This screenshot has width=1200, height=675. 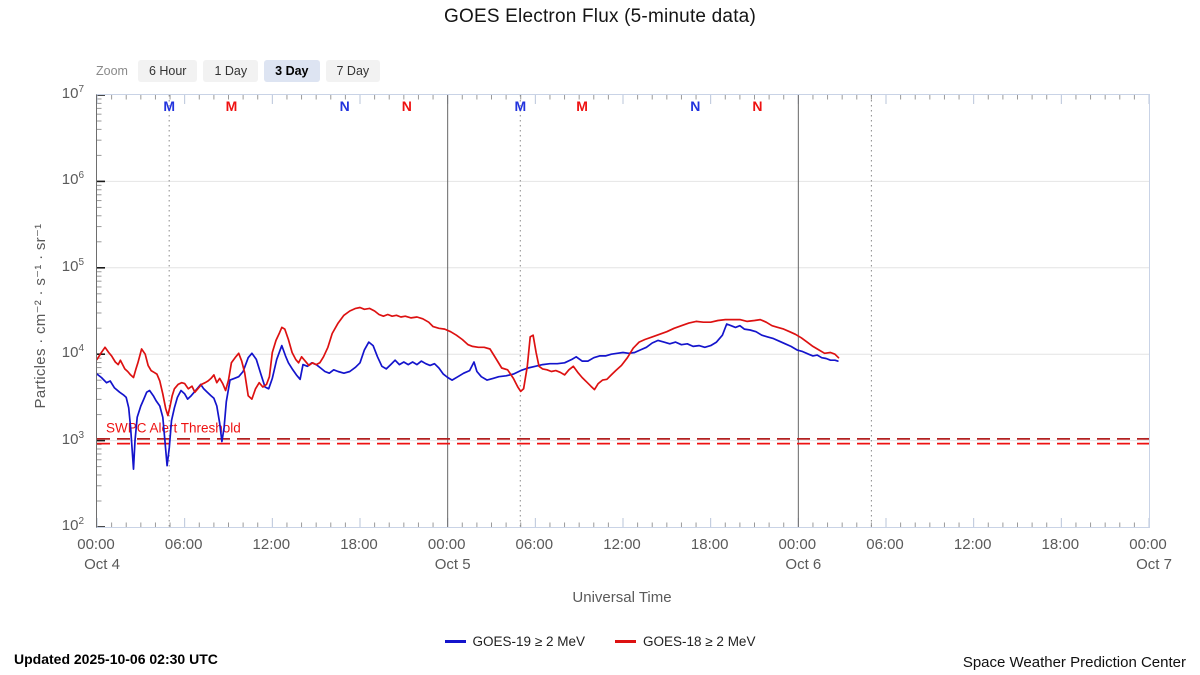 What do you see at coordinates (72, 93) in the screenshot?
I see `y-tick-label-10e7: 10⁷` at bounding box center [72, 93].